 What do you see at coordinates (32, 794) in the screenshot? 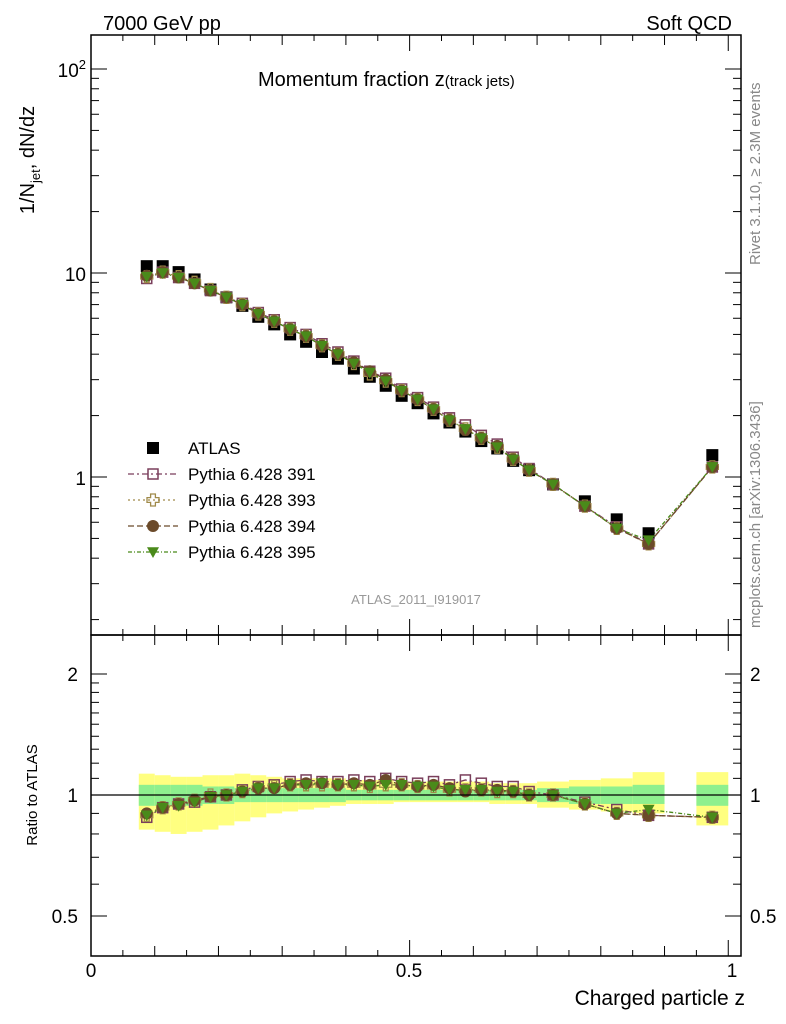
I see `ratio-y-axis-label: Ratio to ATLAS` at bounding box center [32, 794].